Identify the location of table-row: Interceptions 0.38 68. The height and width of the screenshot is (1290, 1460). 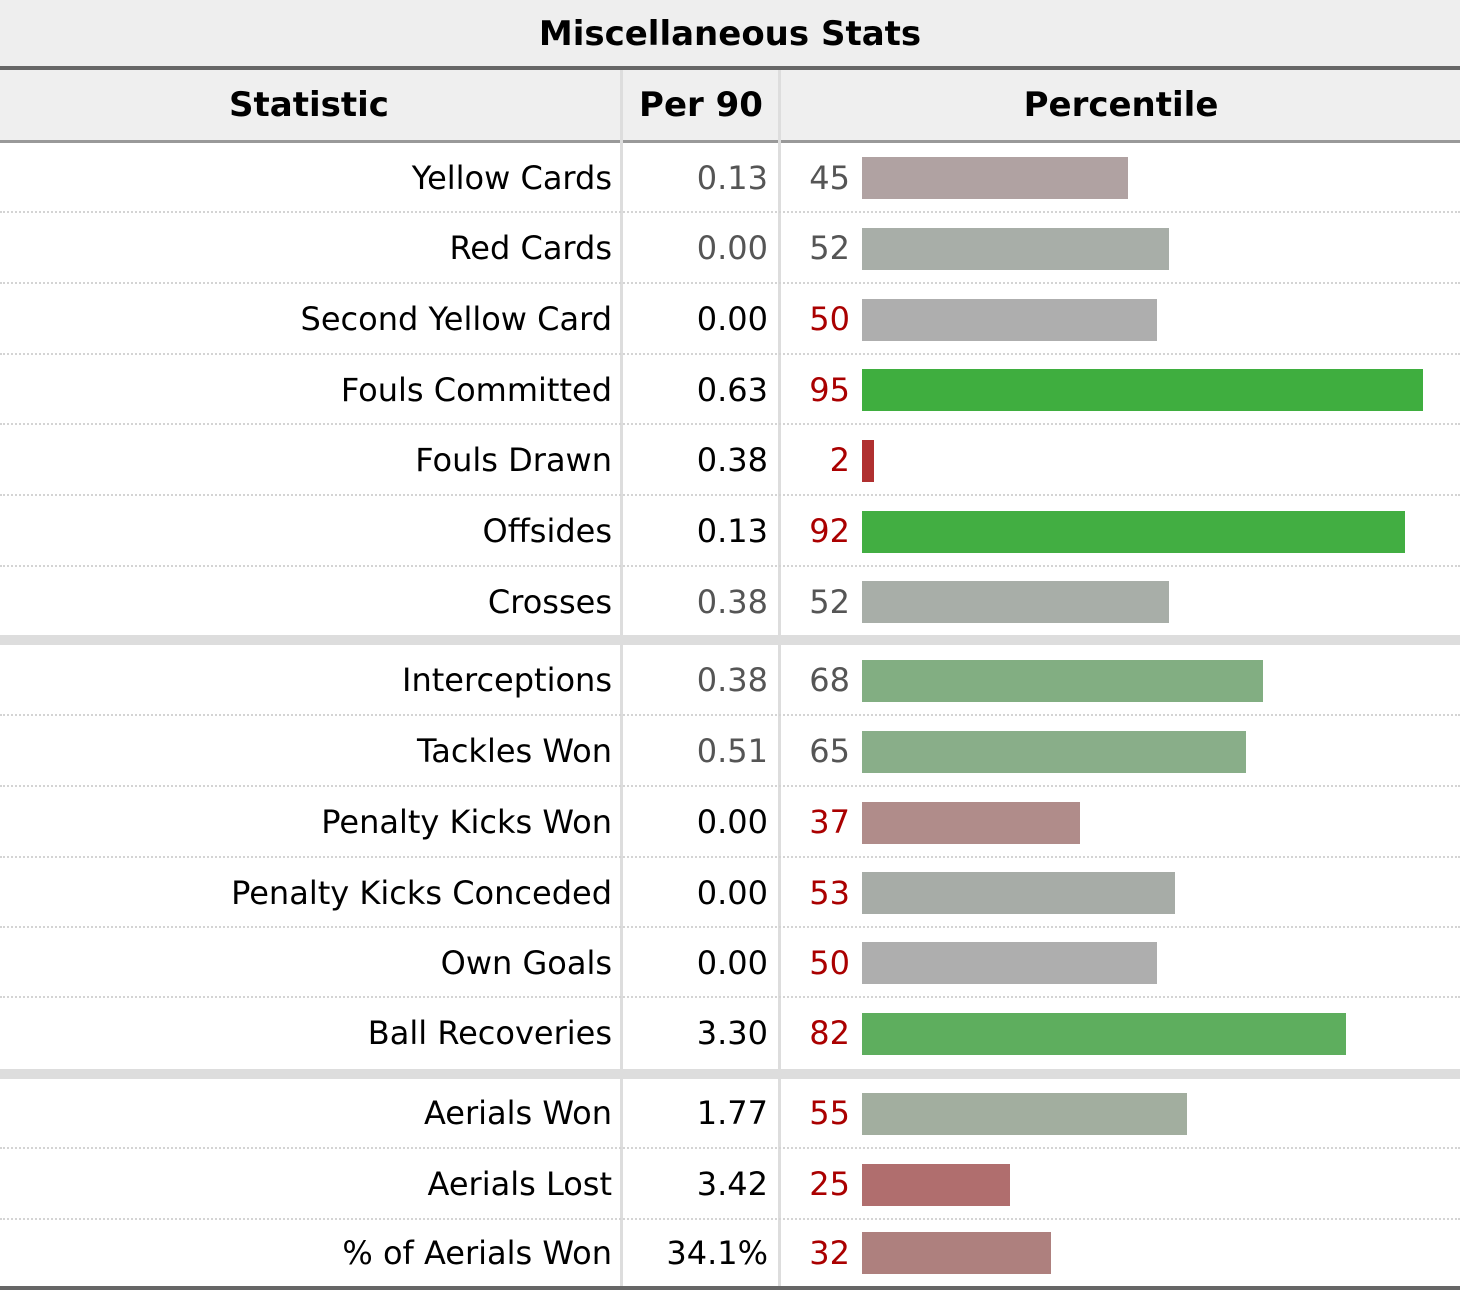
(730, 680).